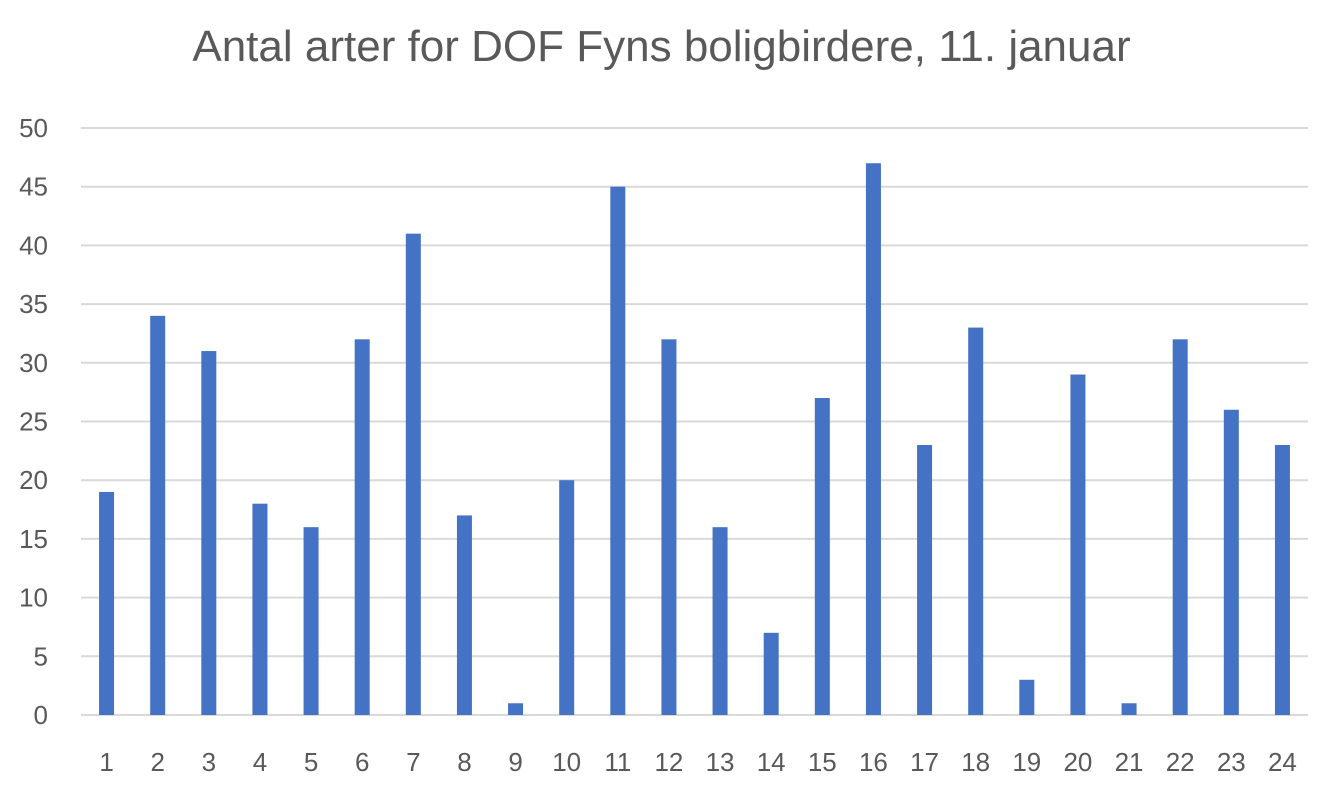 The width and height of the screenshot is (1323, 797). I want to click on y-tick-label: 15, so click(33, 539).